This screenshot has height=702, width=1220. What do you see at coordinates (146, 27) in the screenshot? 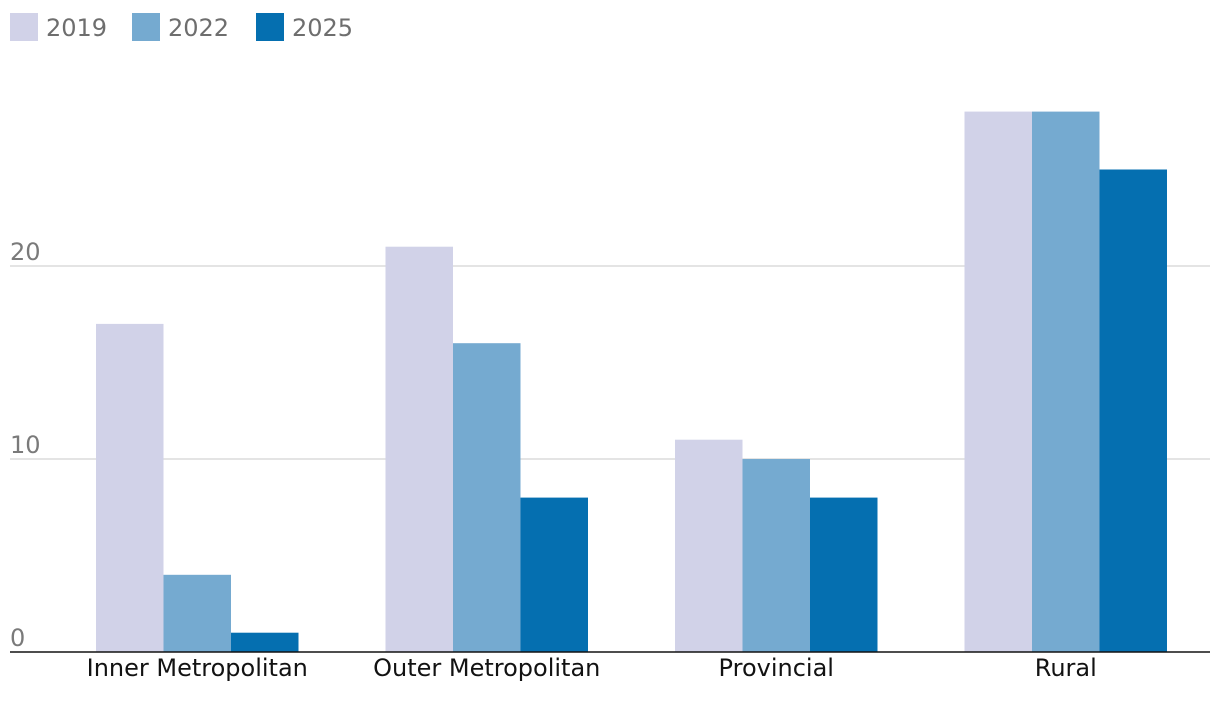
I see `legend-swatch-2022` at bounding box center [146, 27].